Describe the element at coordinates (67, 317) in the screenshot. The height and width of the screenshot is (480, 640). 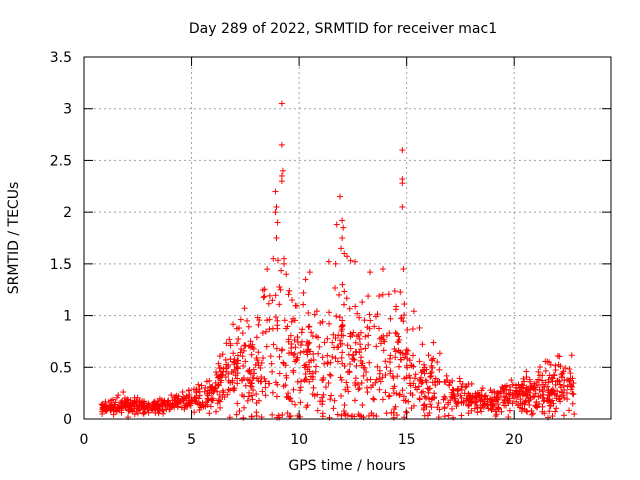
I see `y-tick-label: 1` at that location.